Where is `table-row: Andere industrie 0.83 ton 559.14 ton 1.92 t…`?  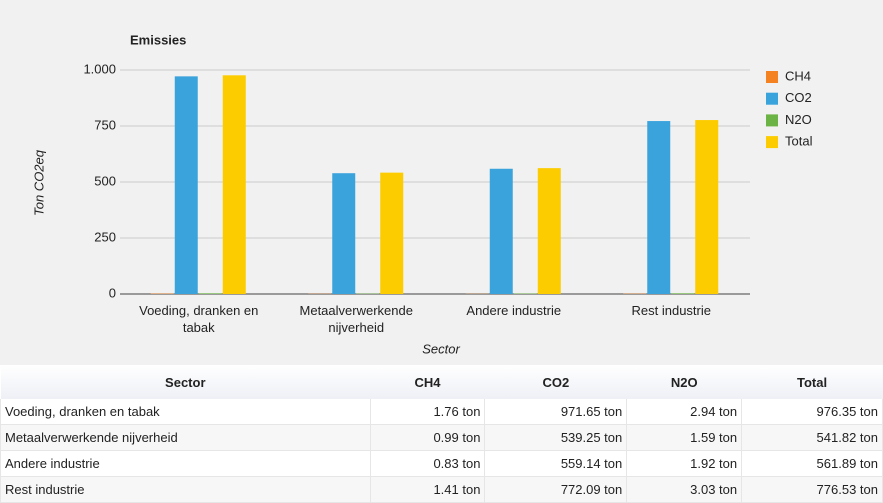 table-row: Andere industrie 0.83 ton 559.14 ton 1.92 t… is located at coordinates (441, 463).